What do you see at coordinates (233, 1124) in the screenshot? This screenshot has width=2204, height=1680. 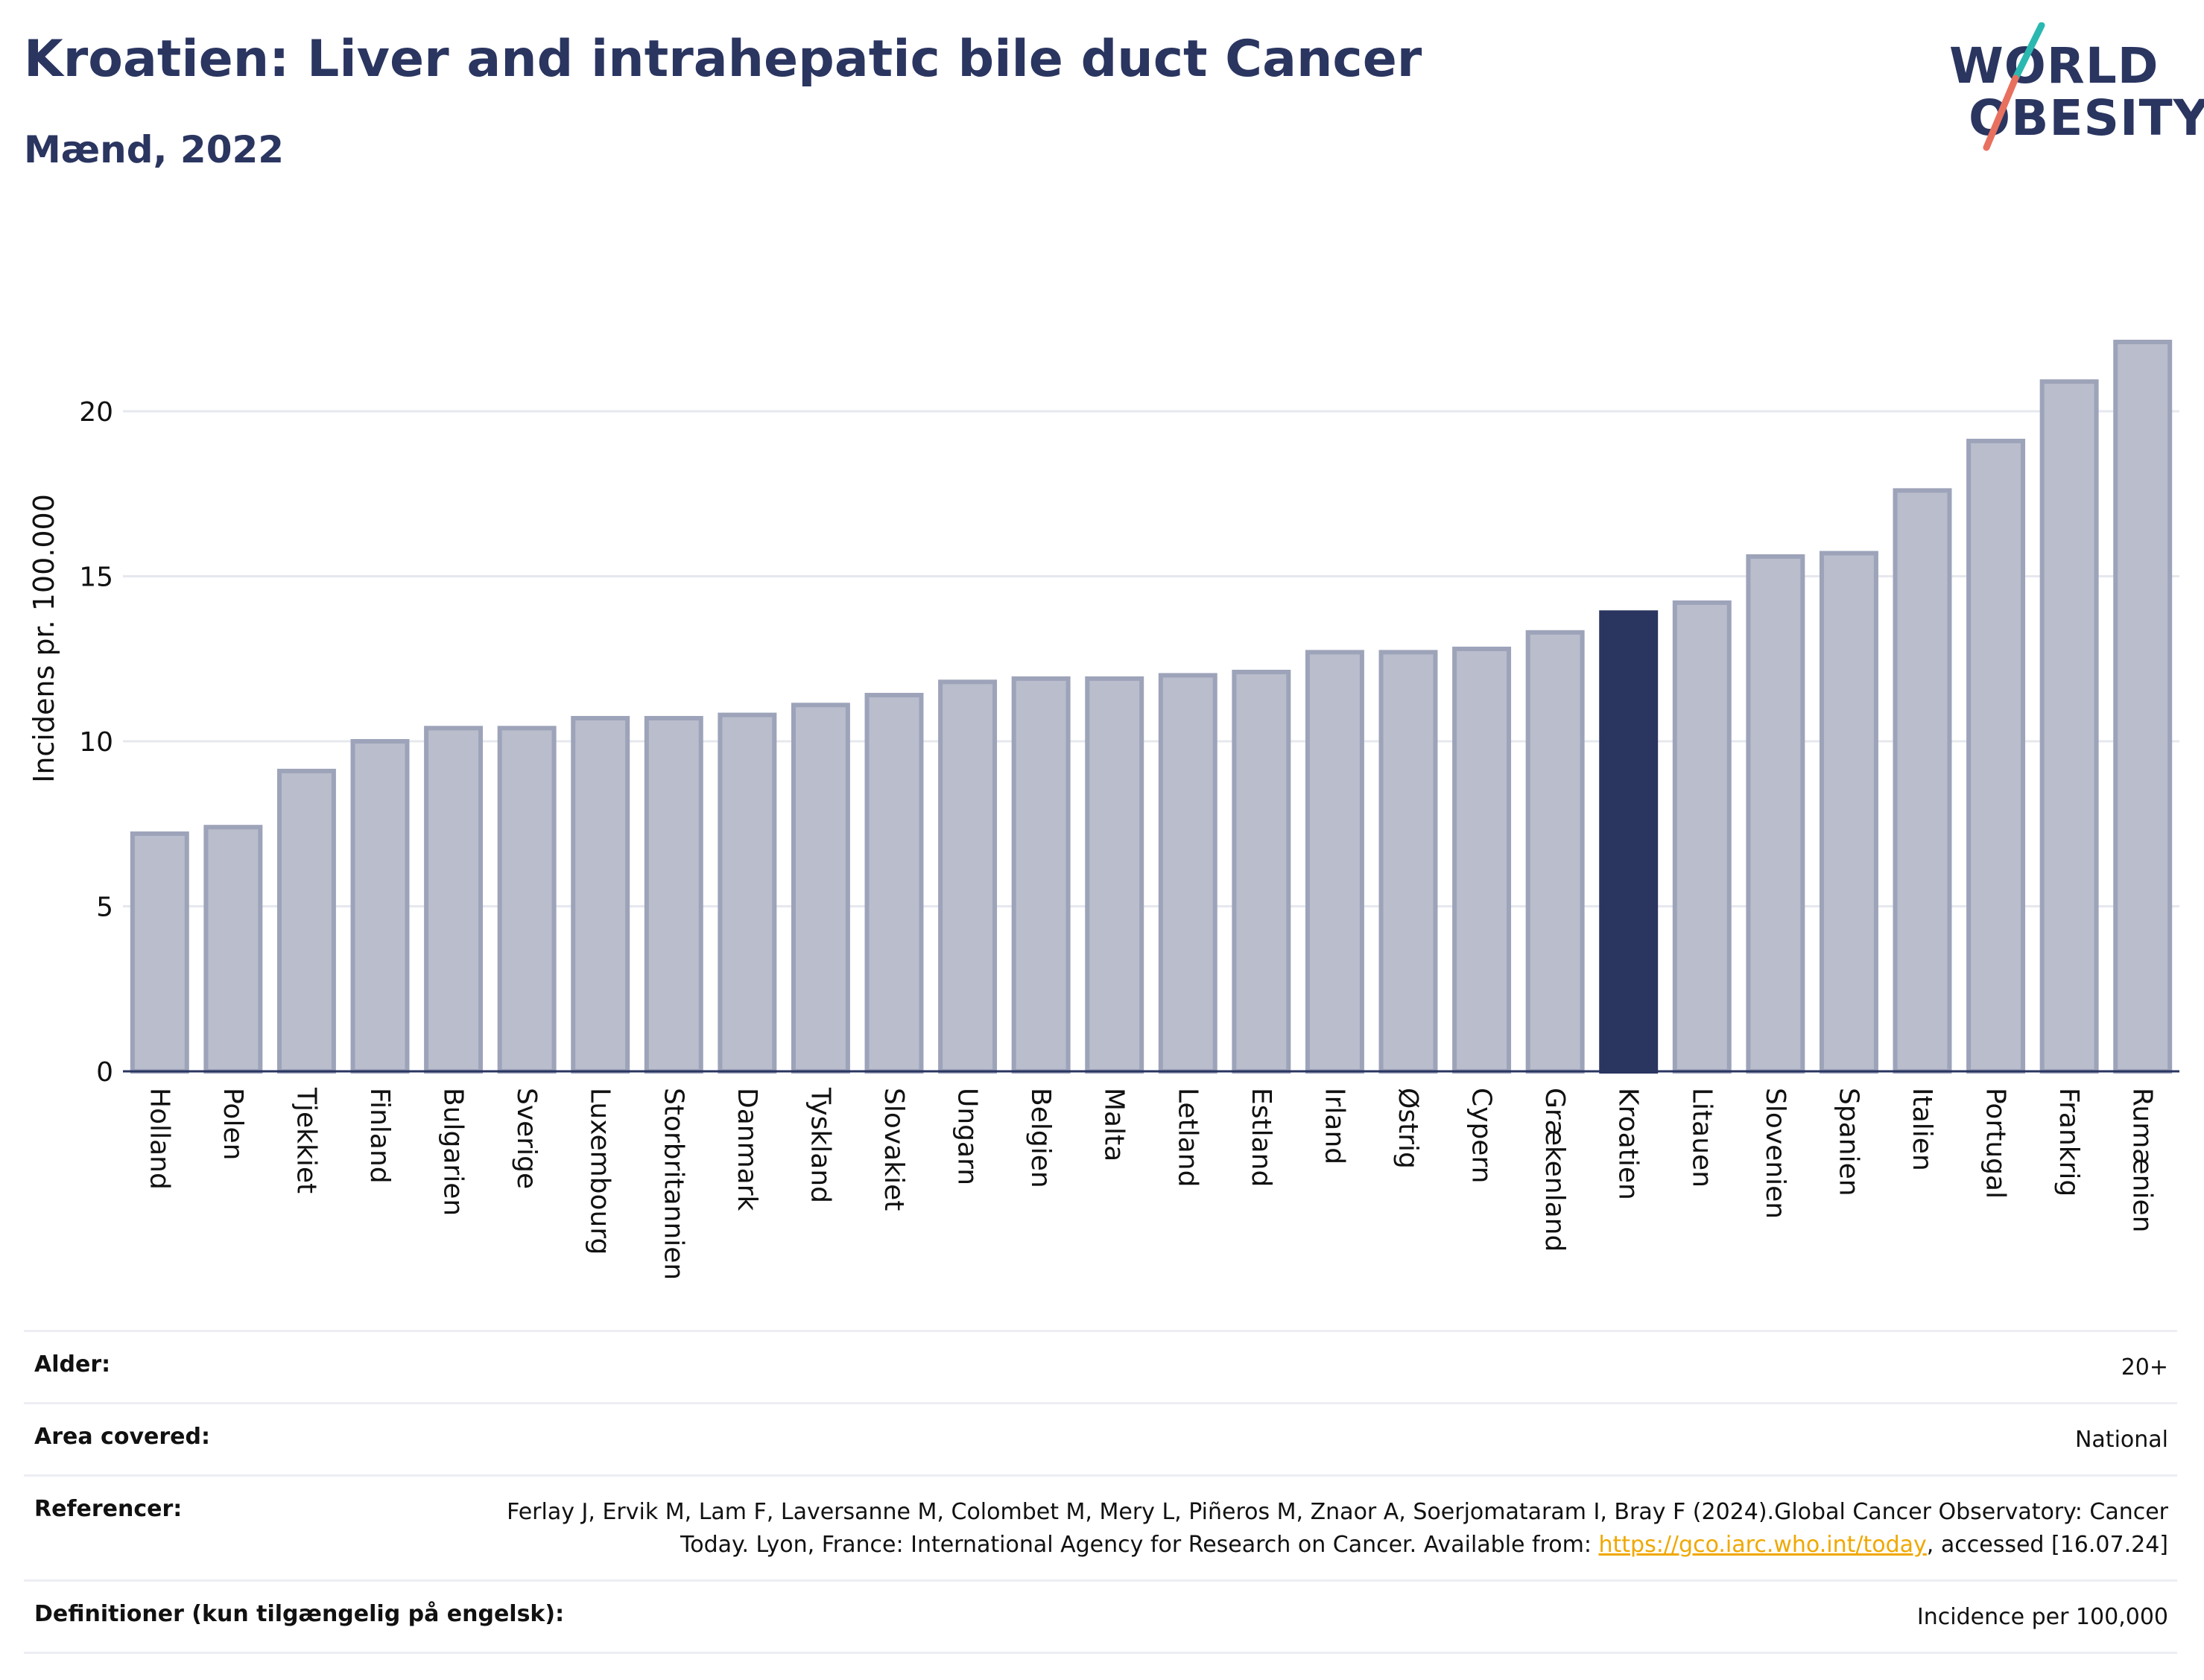 I see `x-tick-label: Polen` at bounding box center [233, 1124].